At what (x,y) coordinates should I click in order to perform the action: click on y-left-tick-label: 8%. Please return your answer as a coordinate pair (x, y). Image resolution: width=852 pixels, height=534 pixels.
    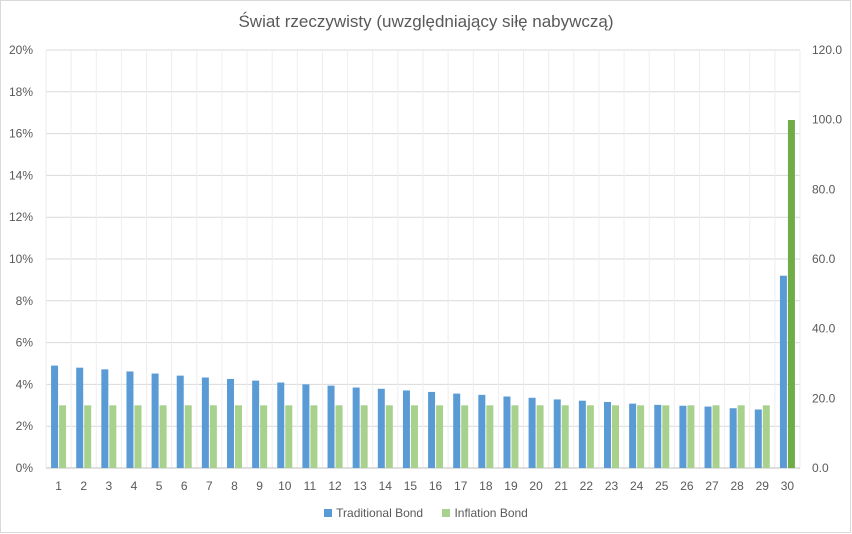
    Looking at the image, I should click on (25, 301).